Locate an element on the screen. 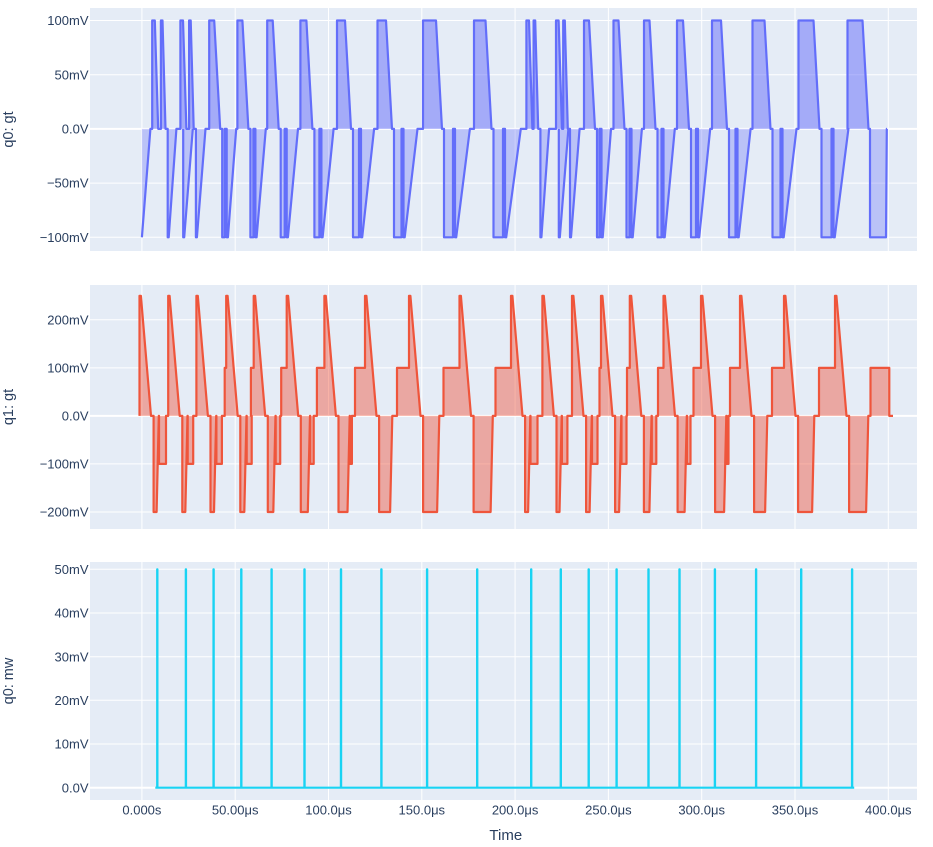  svg-text: 350.0μs is located at coordinates (795, 810).